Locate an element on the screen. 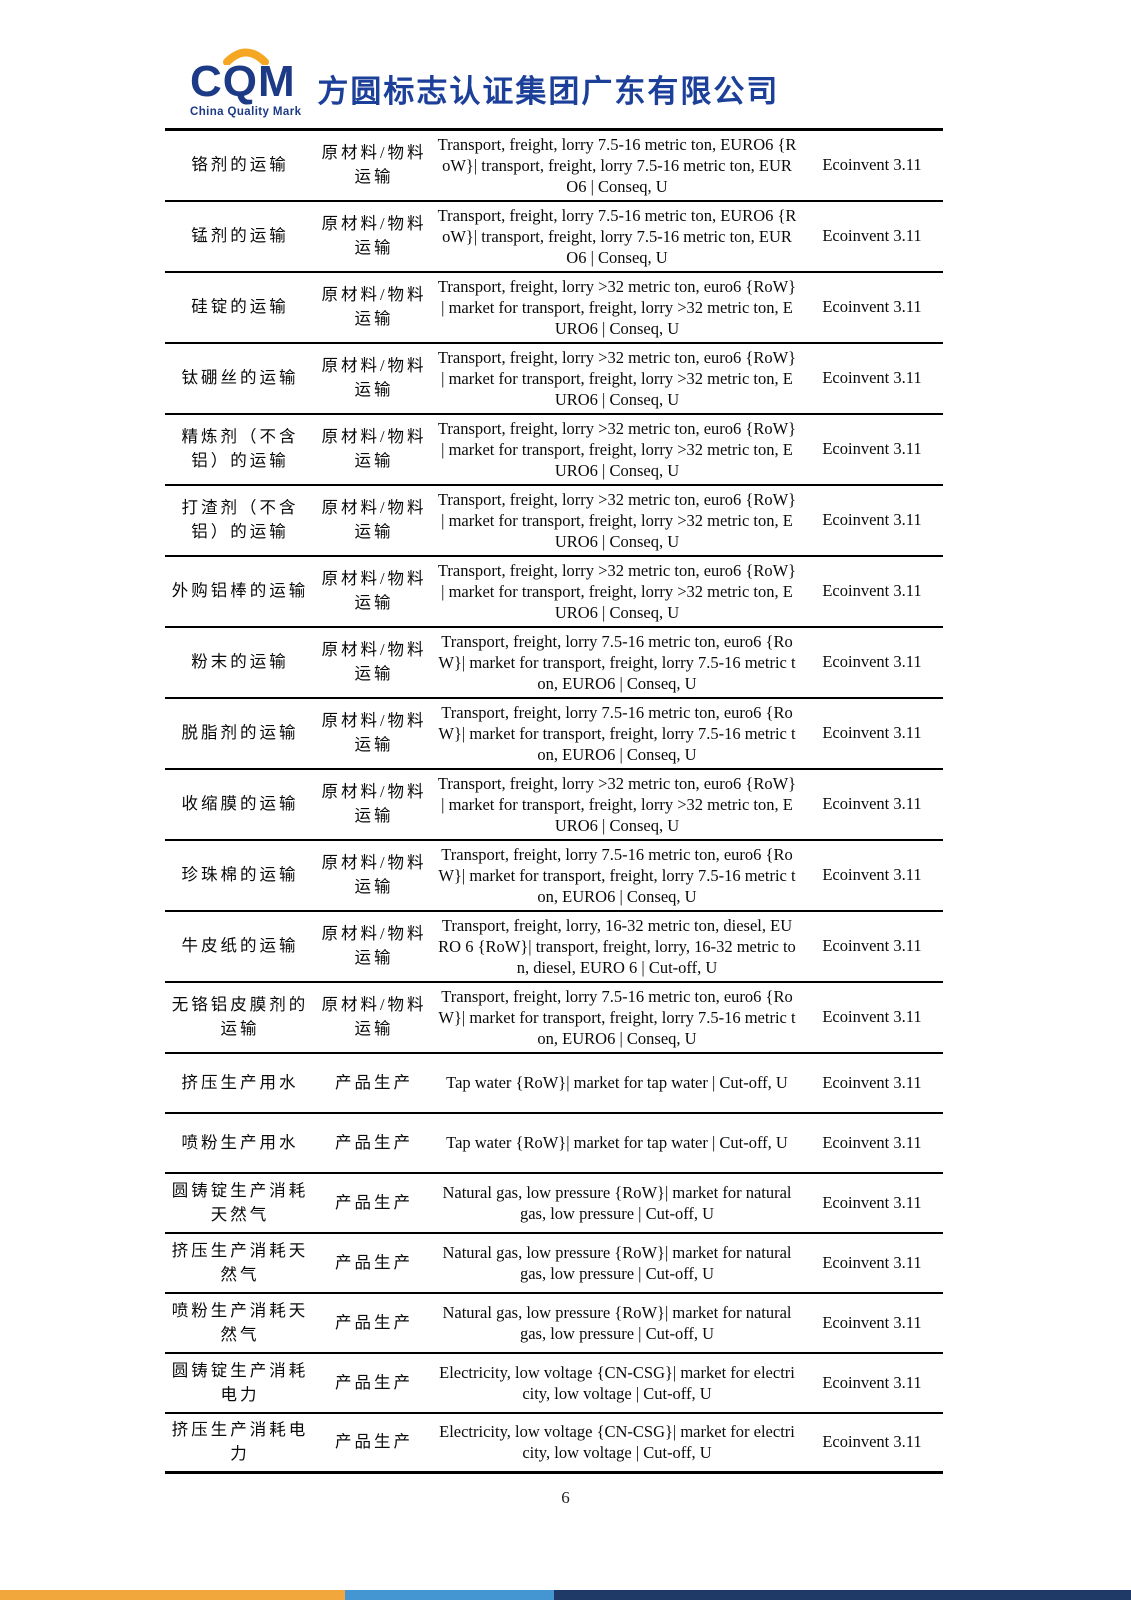 This screenshot has height=1600, width=1131. footer-color-bar is located at coordinates (565, 1595).